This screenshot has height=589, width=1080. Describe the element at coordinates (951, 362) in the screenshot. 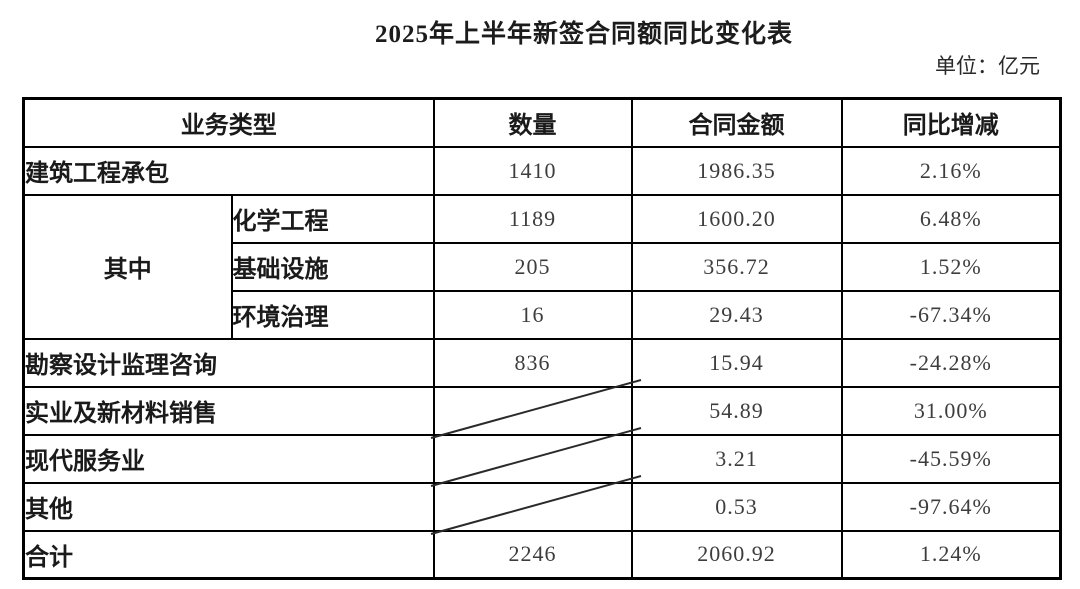

I see `yoy-cell: -24.28%` at that location.